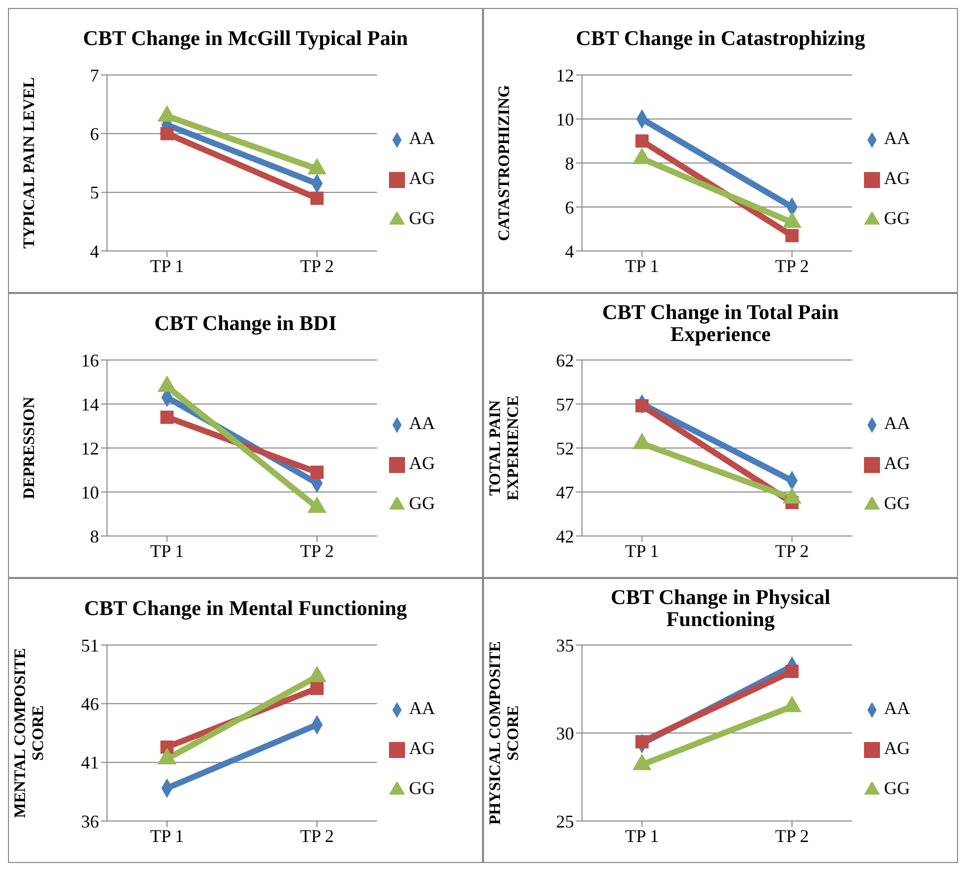 The width and height of the screenshot is (970, 875). What do you see at coordinates (90, 704) in the screenshot?
I see `y-tick-label: 46` at bounding box center [90, 704].